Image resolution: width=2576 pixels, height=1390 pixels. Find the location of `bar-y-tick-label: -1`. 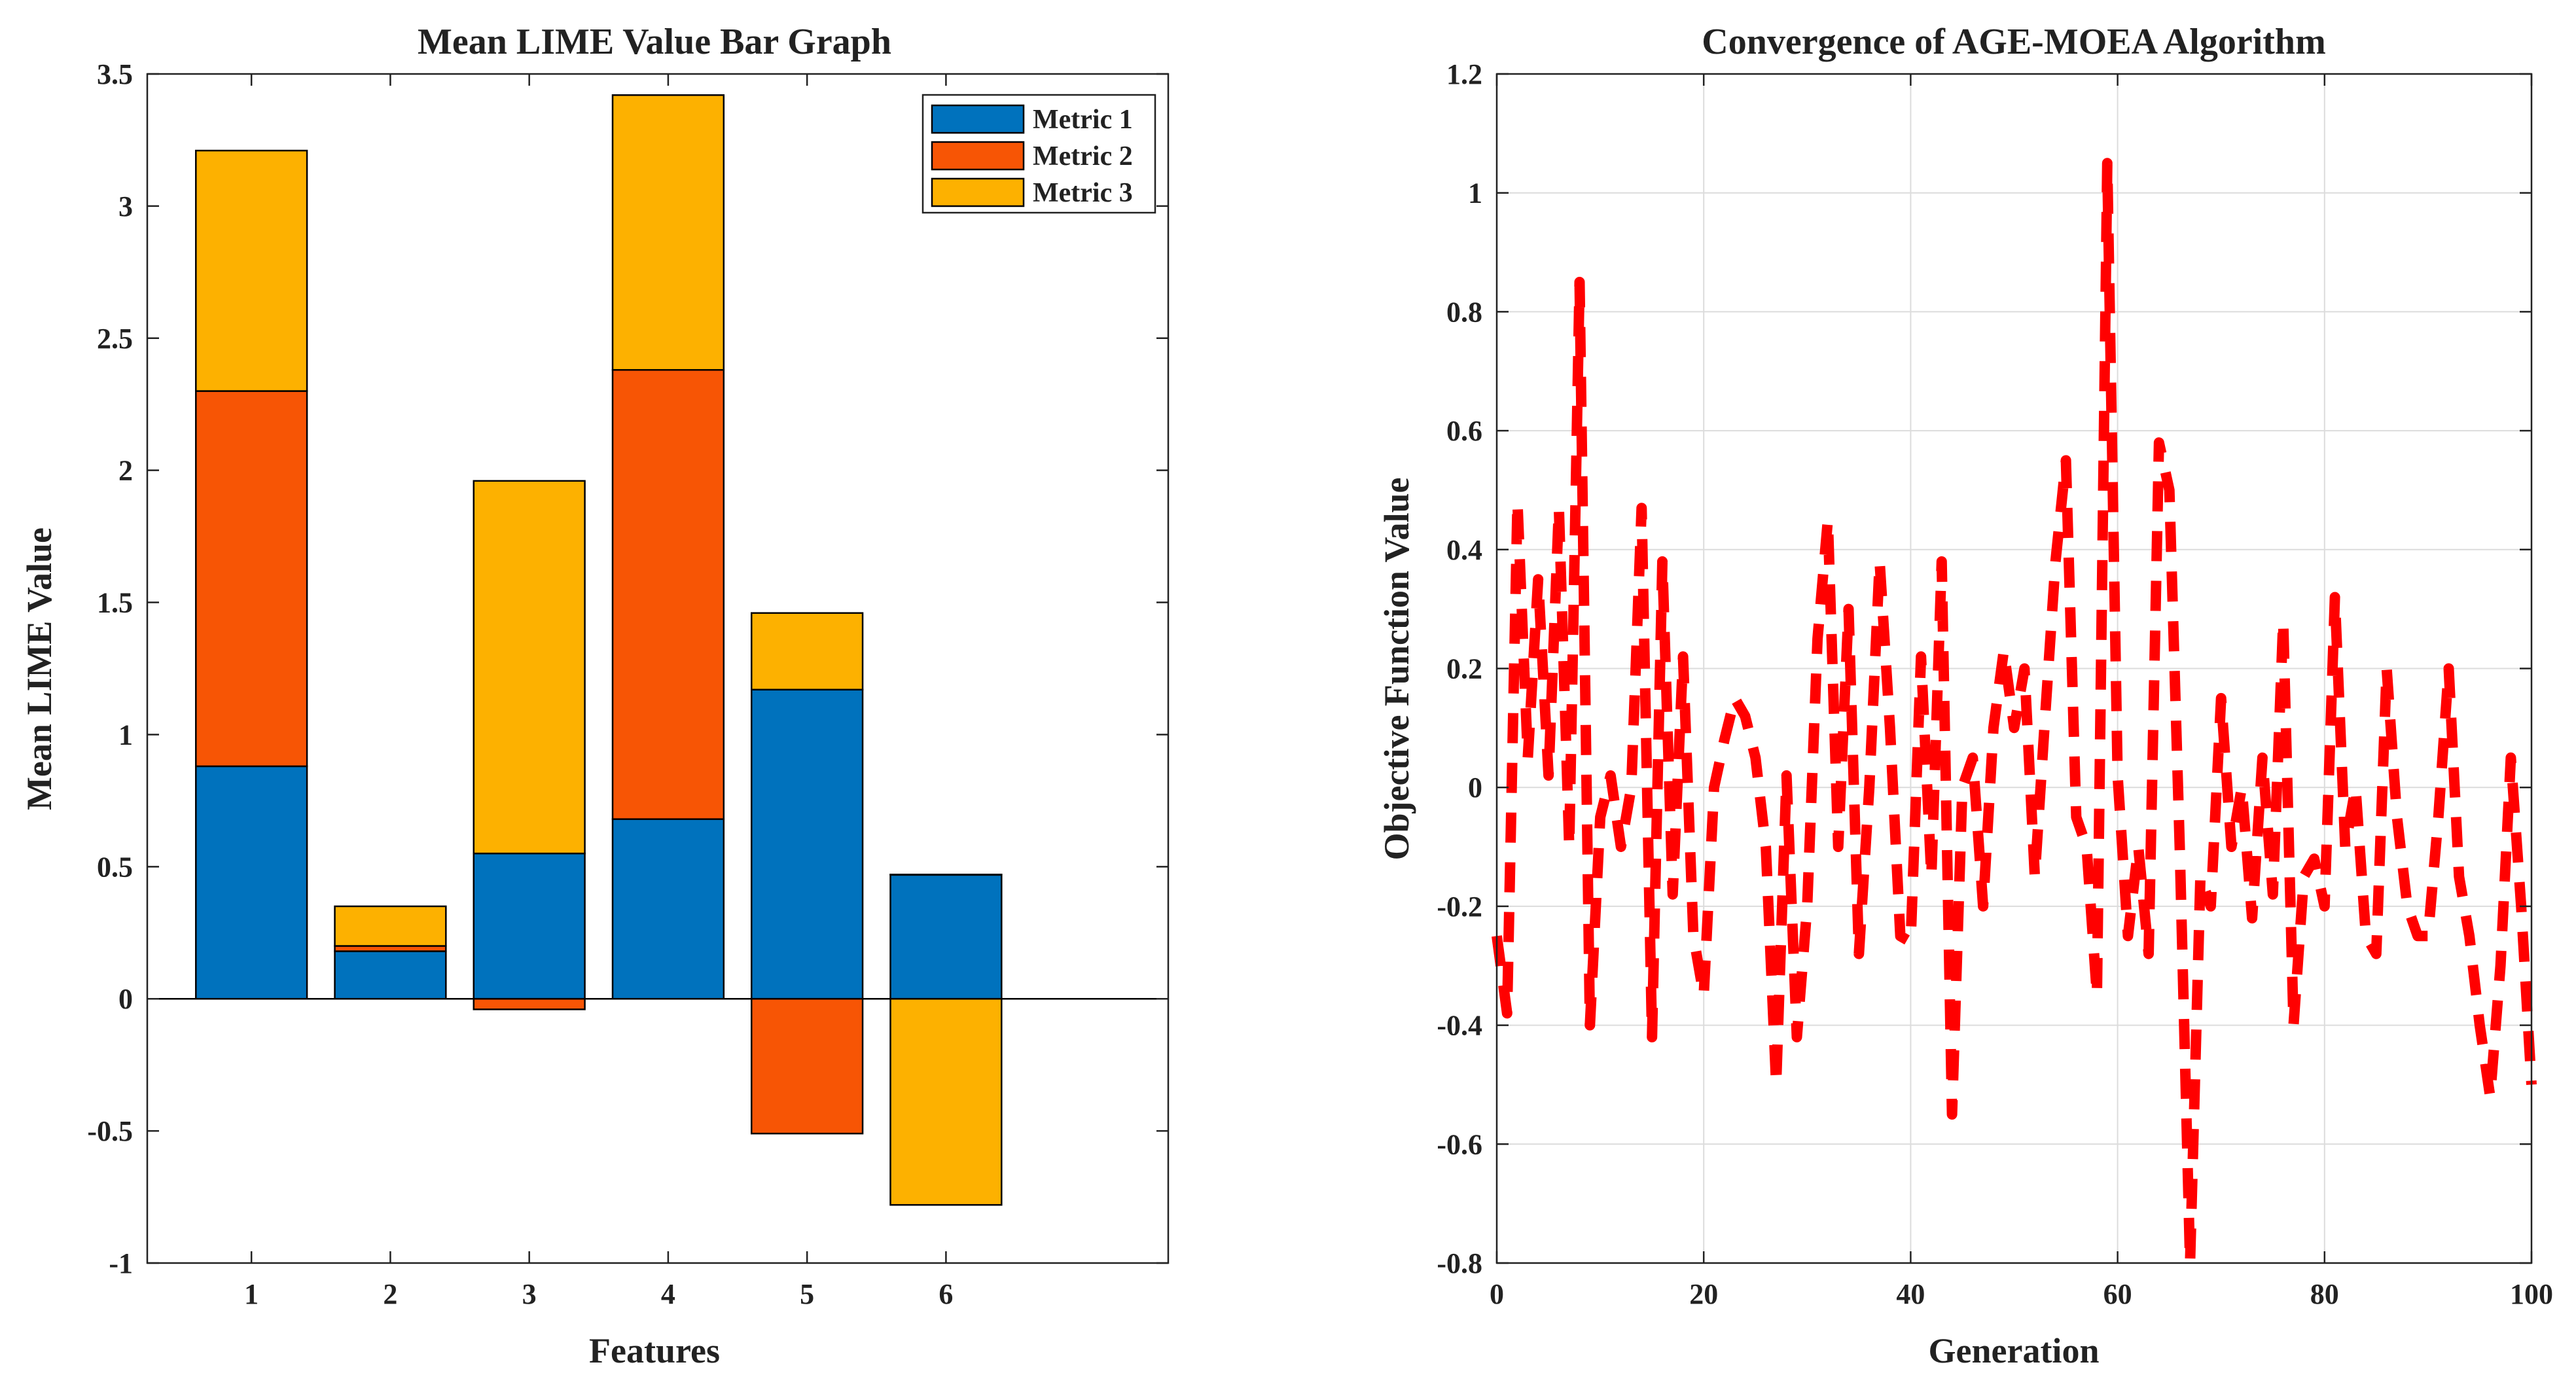

bar-y-tick-label: -1 is located at coordinates (121, 1263).